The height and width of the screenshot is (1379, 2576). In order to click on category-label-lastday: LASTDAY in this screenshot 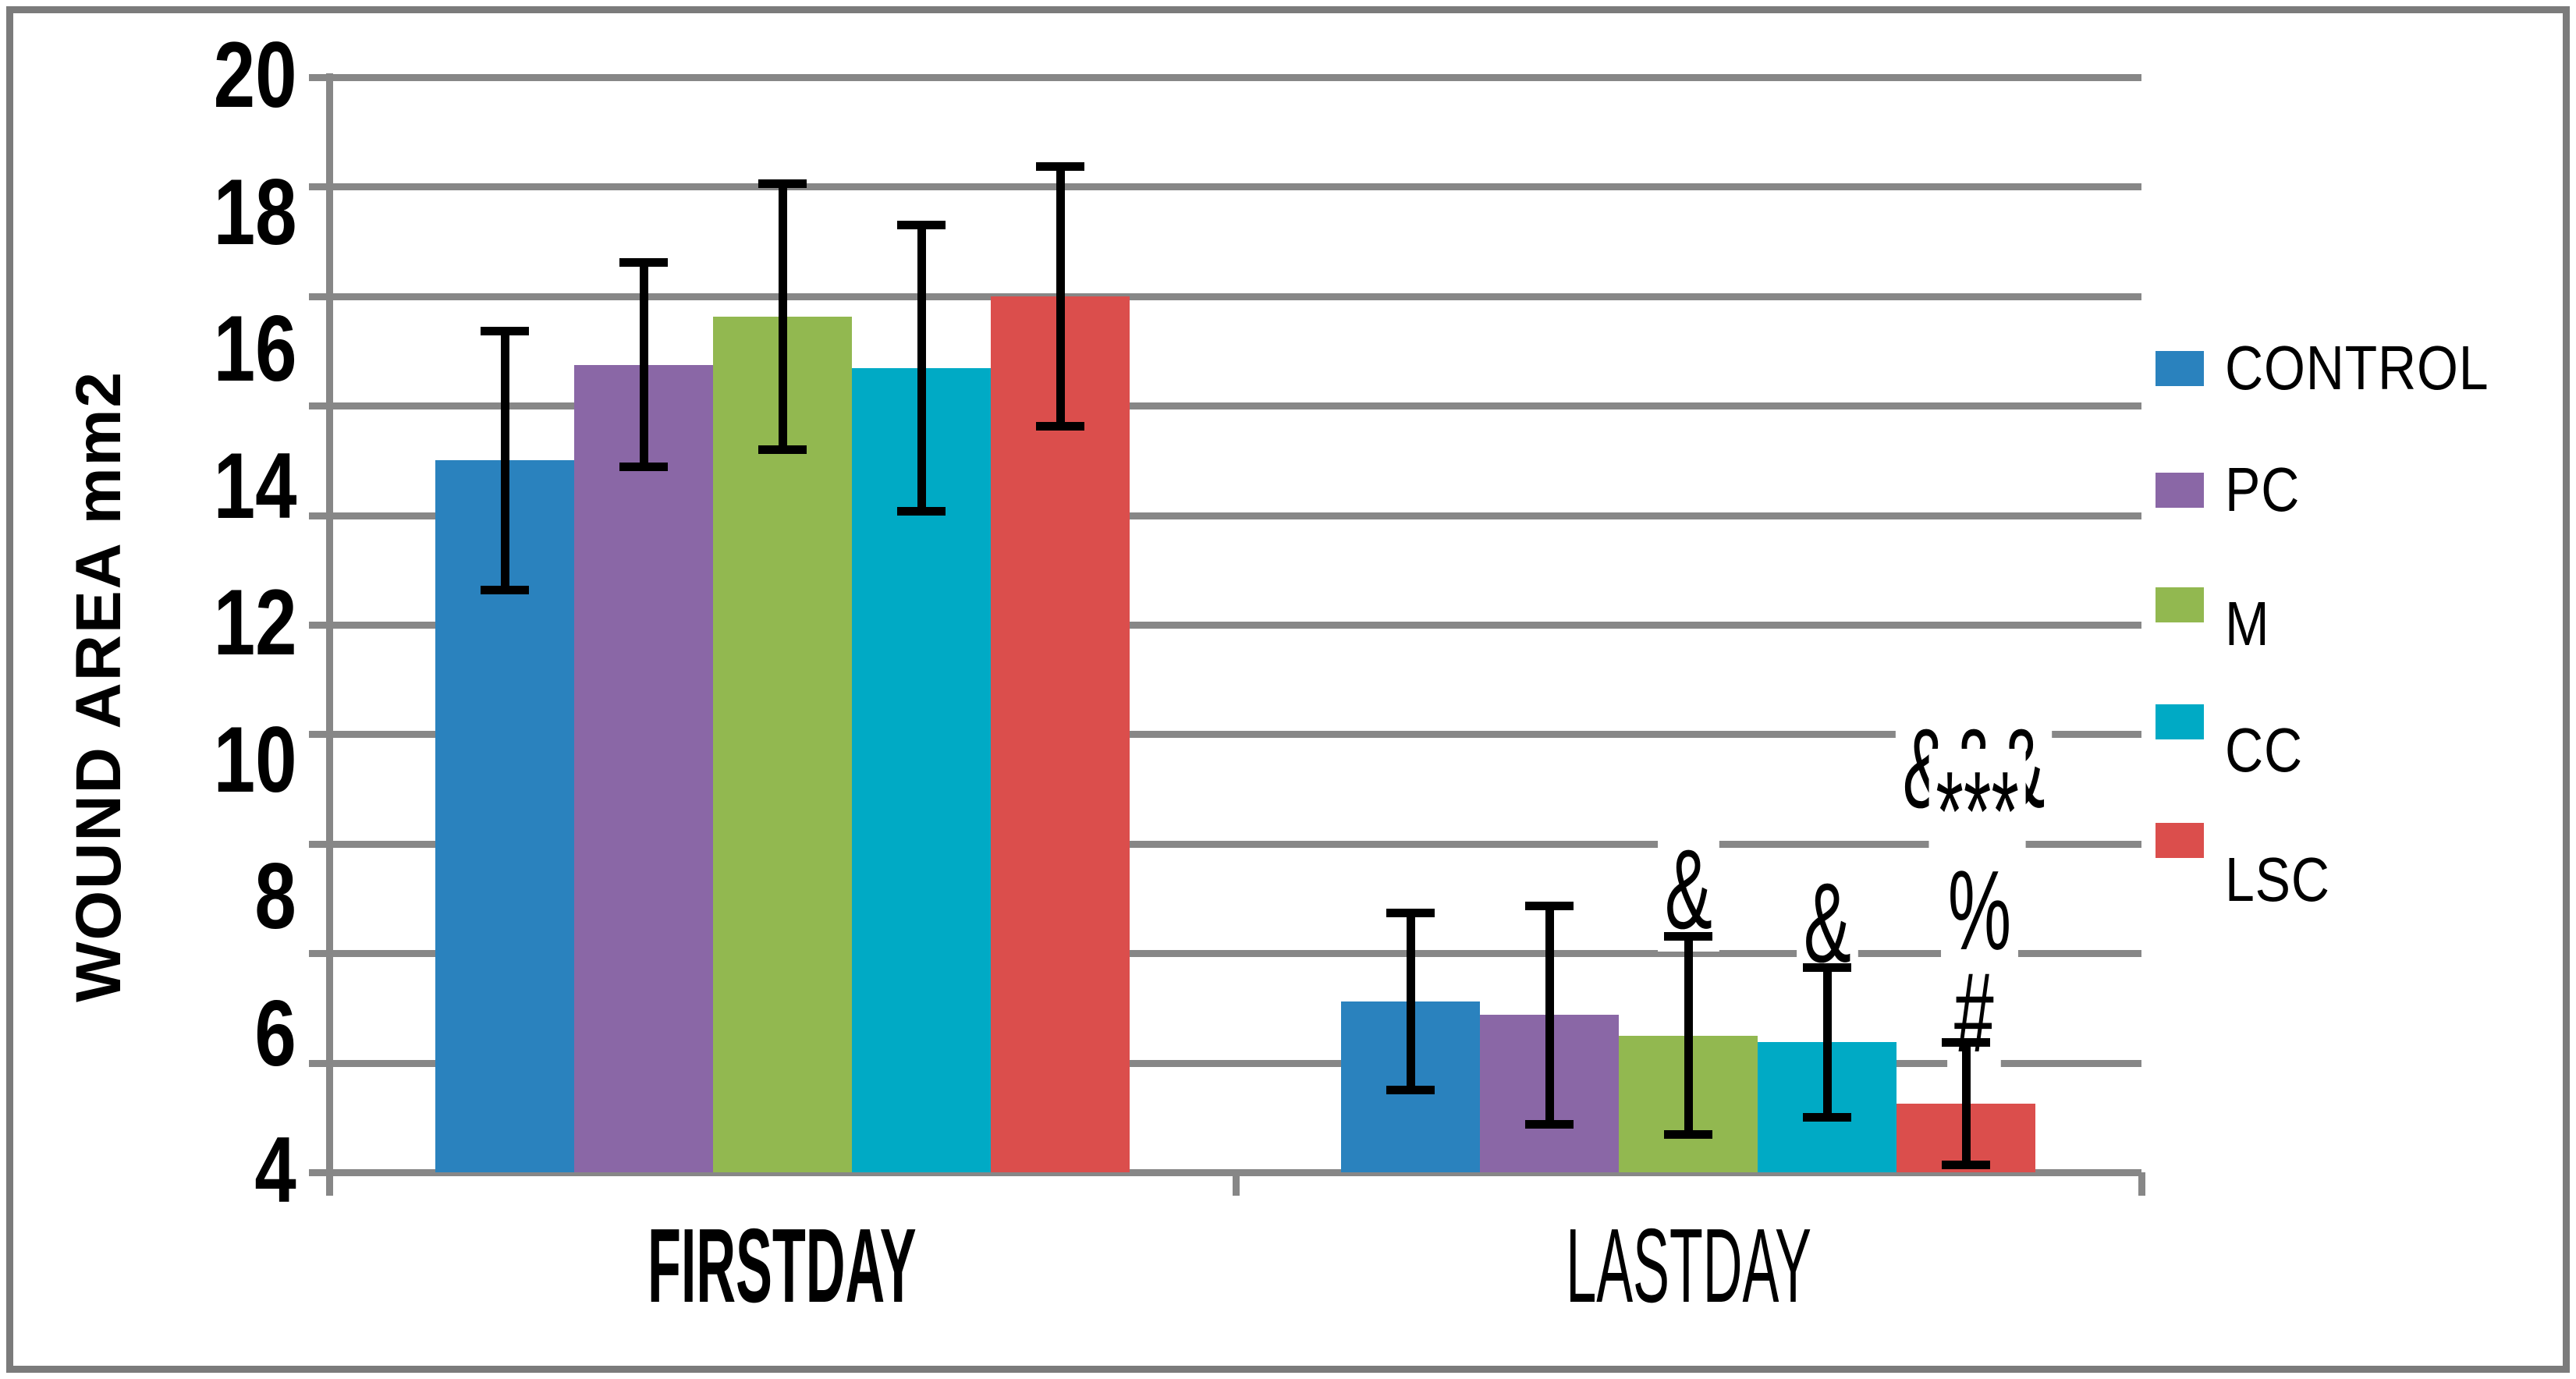, I will do `click(1688, 1266)`.